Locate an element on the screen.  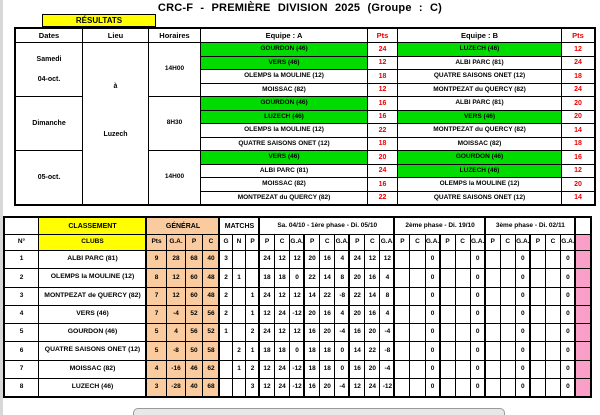
rank-cell: 1 is located at coordinates (21, 260).